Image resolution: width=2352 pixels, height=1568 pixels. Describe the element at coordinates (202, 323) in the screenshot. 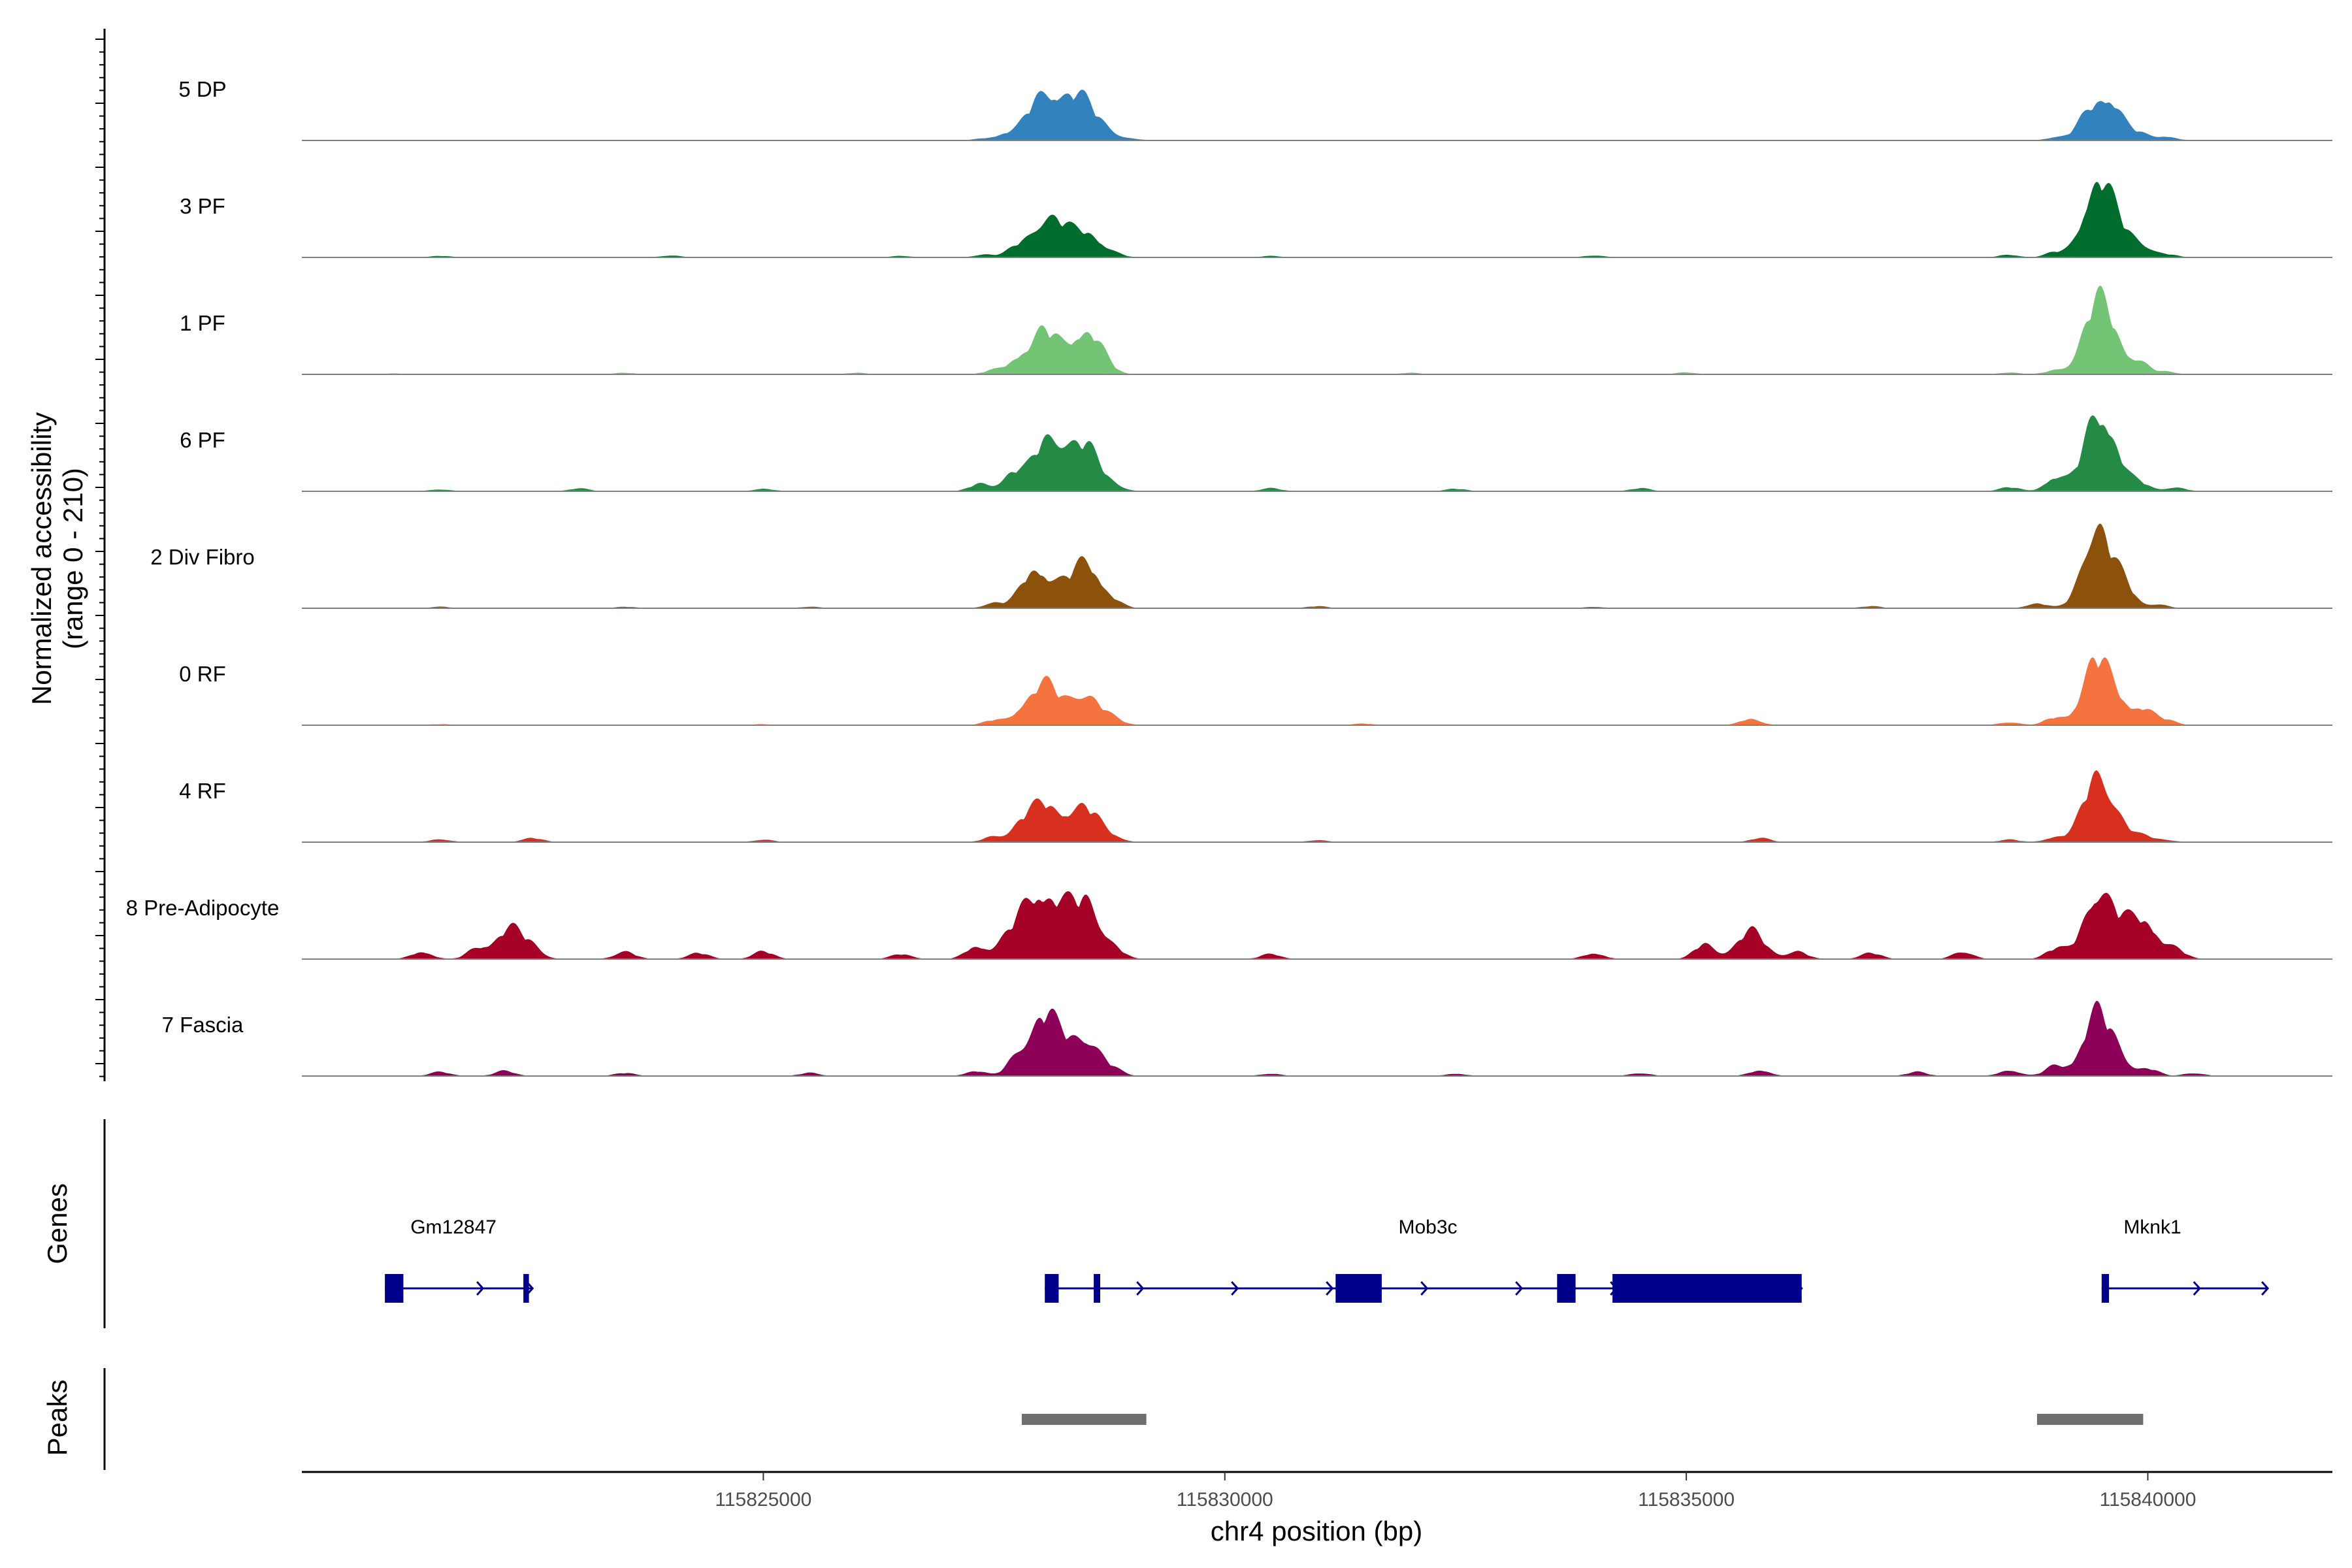

I see `track-label: 1 PF` at that location.